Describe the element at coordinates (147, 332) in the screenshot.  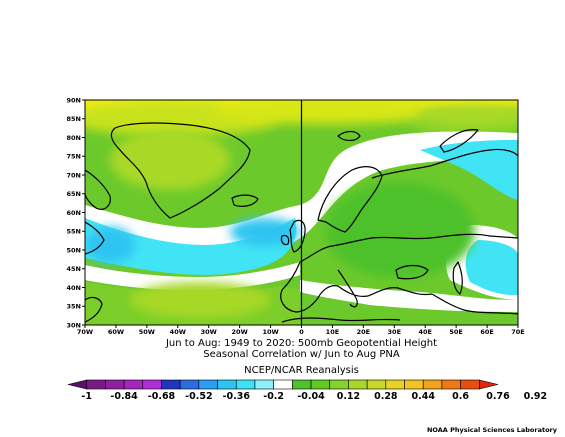
I see `lon-tick-label: 50W` at that location.